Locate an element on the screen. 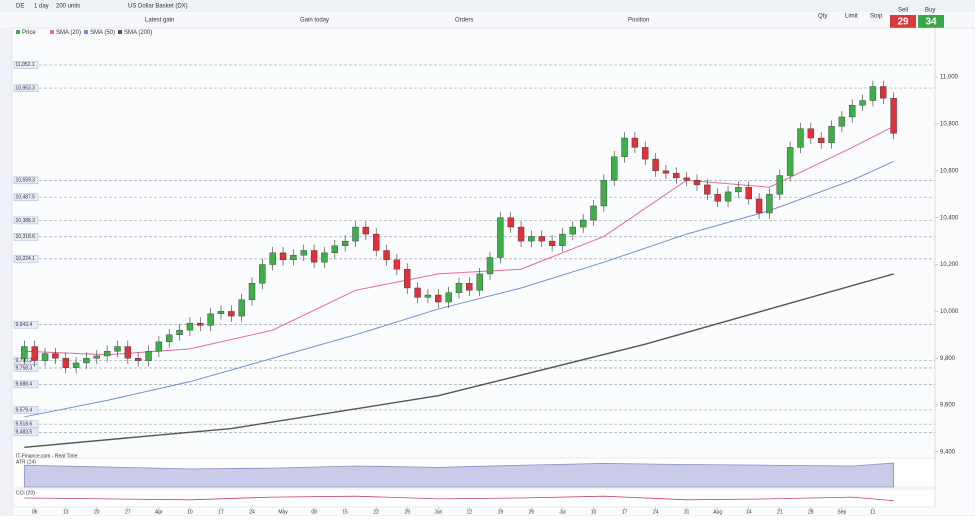  buy-label: Buy is located at coordinates (930, 11).